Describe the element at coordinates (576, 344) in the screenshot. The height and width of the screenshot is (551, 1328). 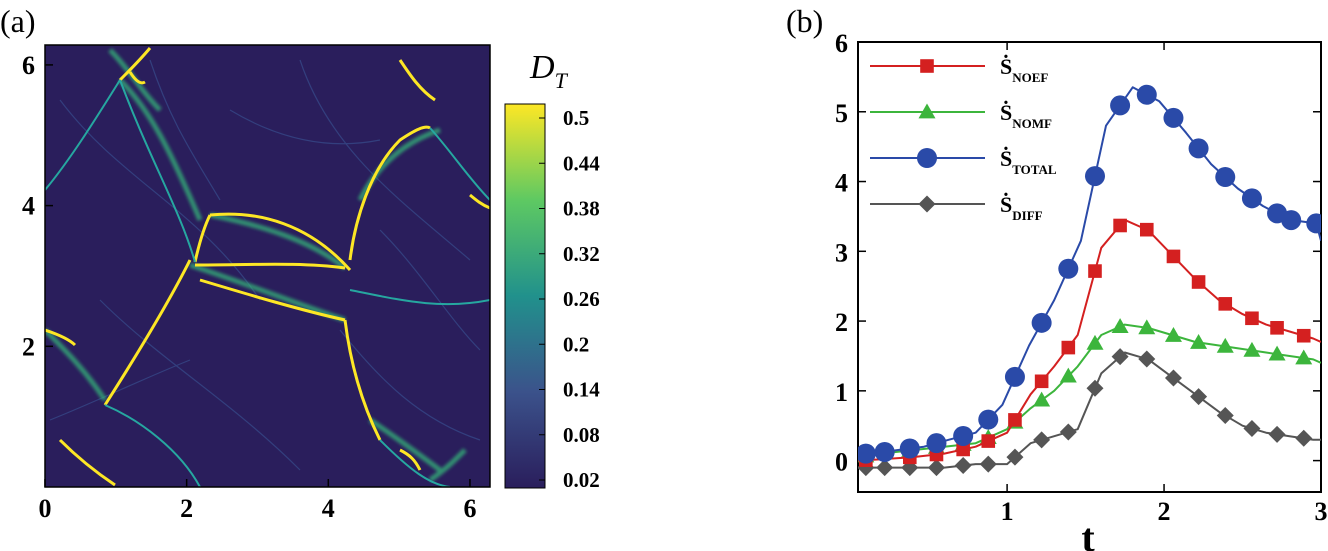
I see `colorbar-tick-label: 0.2` at that location.